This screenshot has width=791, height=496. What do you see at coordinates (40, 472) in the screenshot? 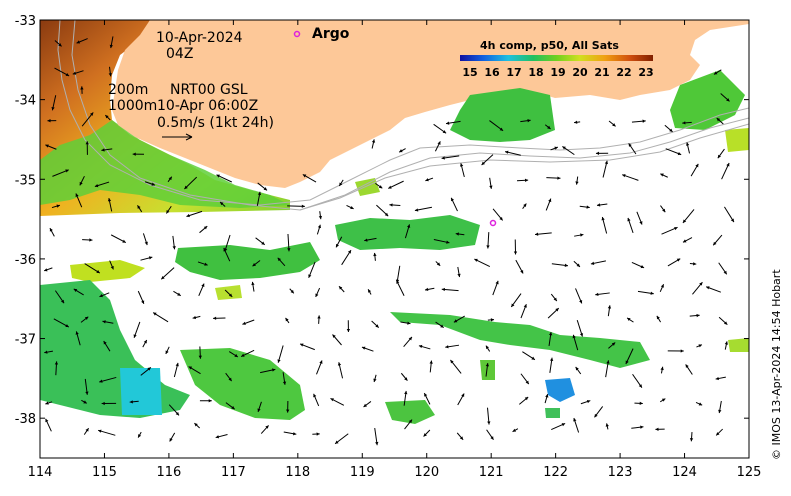
I see `x-tick-label: 114` at bounding box center [40, 472].